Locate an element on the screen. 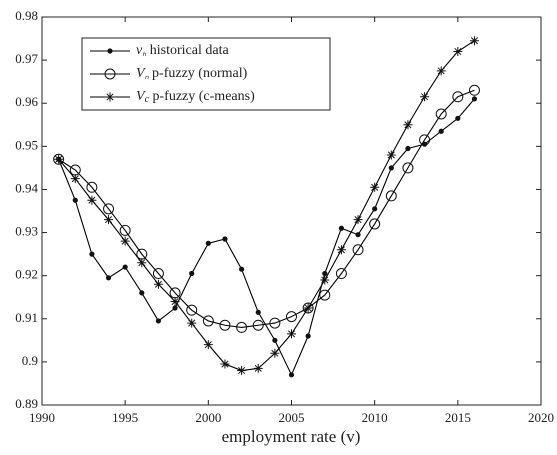 The image size is (557, 455). y-tick-label: 0.93 is located at coordinates (26, 231).